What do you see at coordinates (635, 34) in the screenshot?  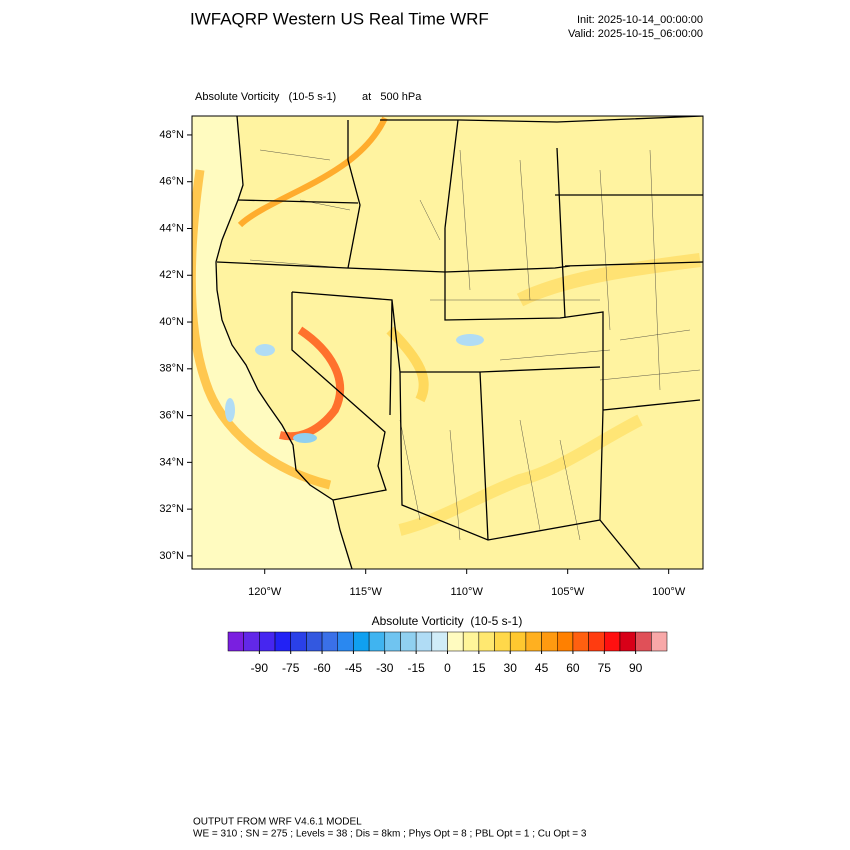 I see `valid-time: Valid: 2025-10-15_06:00:00` at bounding box center [635, 34].